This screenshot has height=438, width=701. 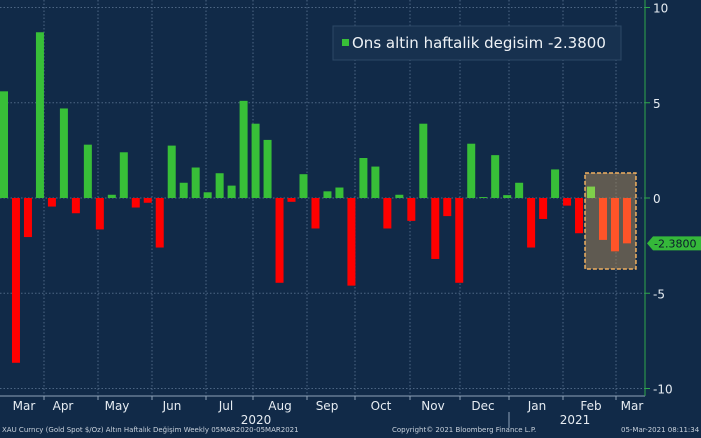 What do you see at coordinates (590, 406) in the screenshot?
I see `month-label: Feb` at bounding box center [590, 406].